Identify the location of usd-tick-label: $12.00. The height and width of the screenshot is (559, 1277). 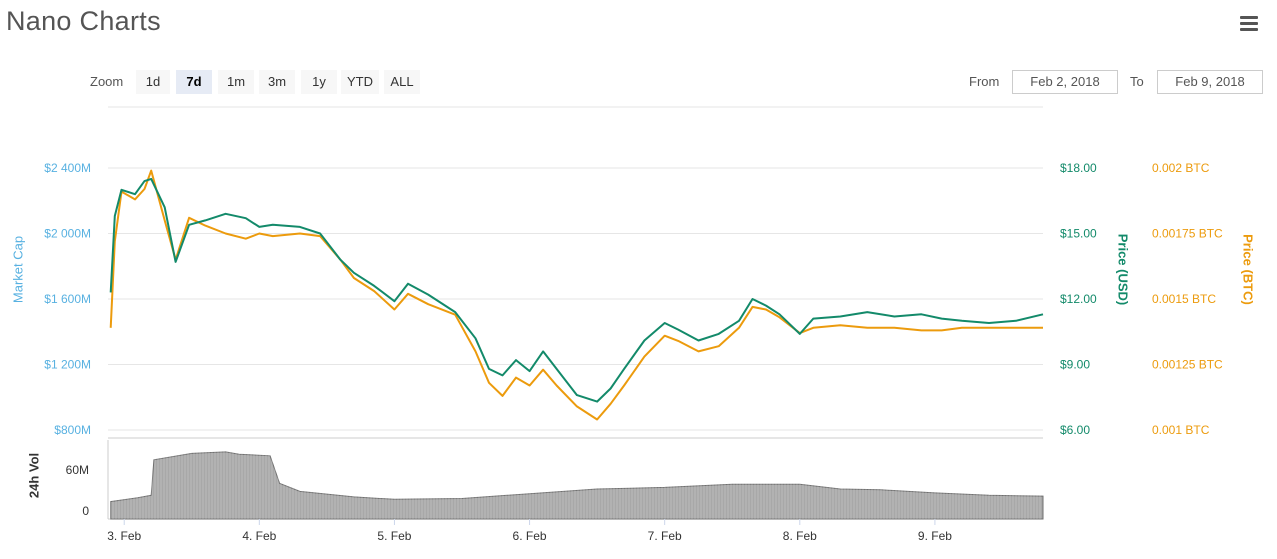
(1078, 299).